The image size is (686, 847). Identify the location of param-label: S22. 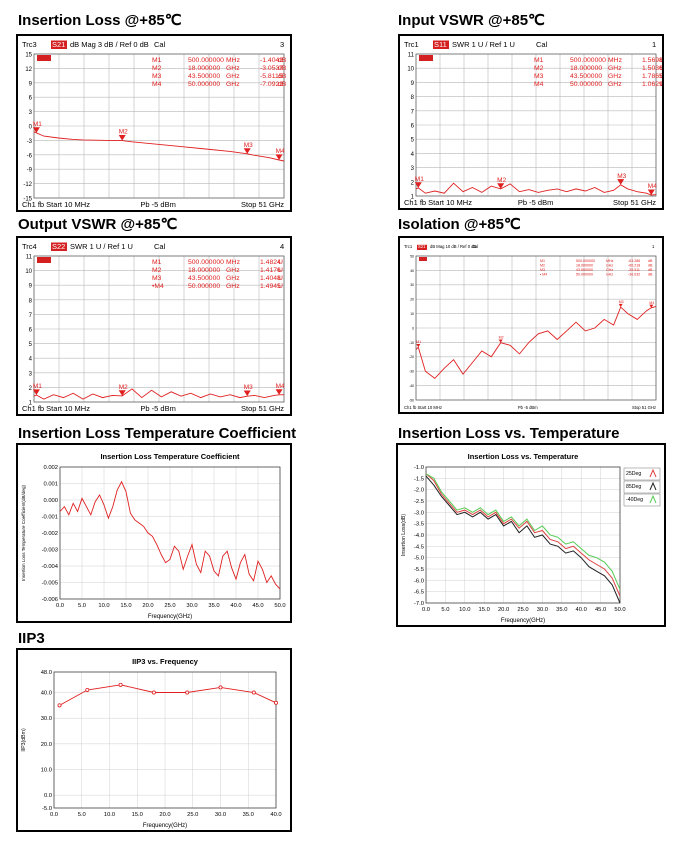
(58, 246).